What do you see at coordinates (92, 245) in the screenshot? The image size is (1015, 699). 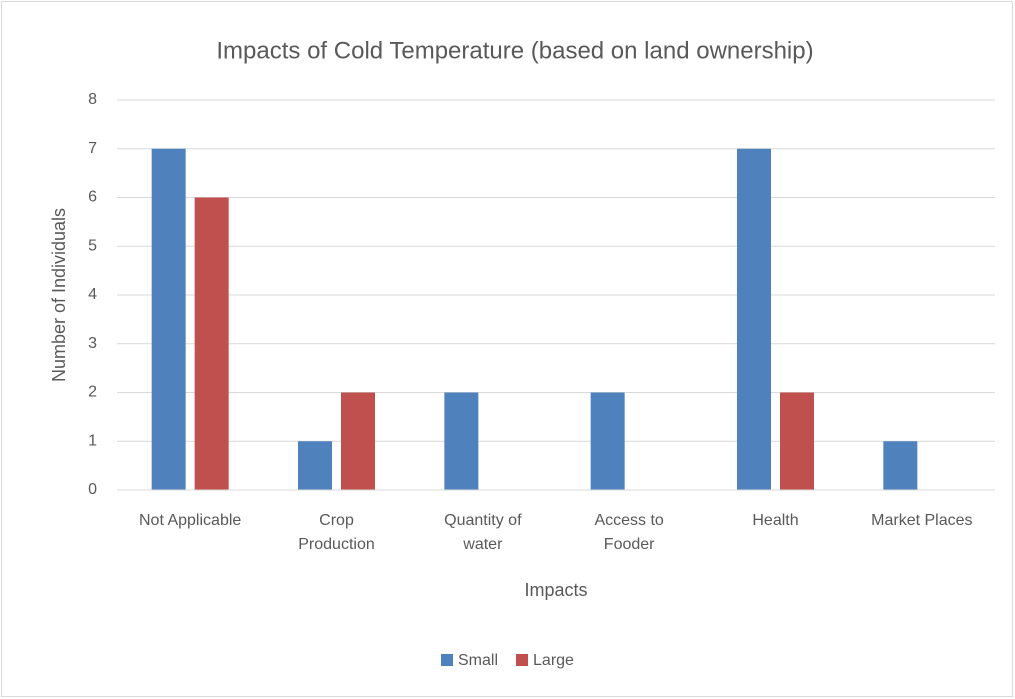 I see `y-tick-label: 5` at bounding box center [92, 245].